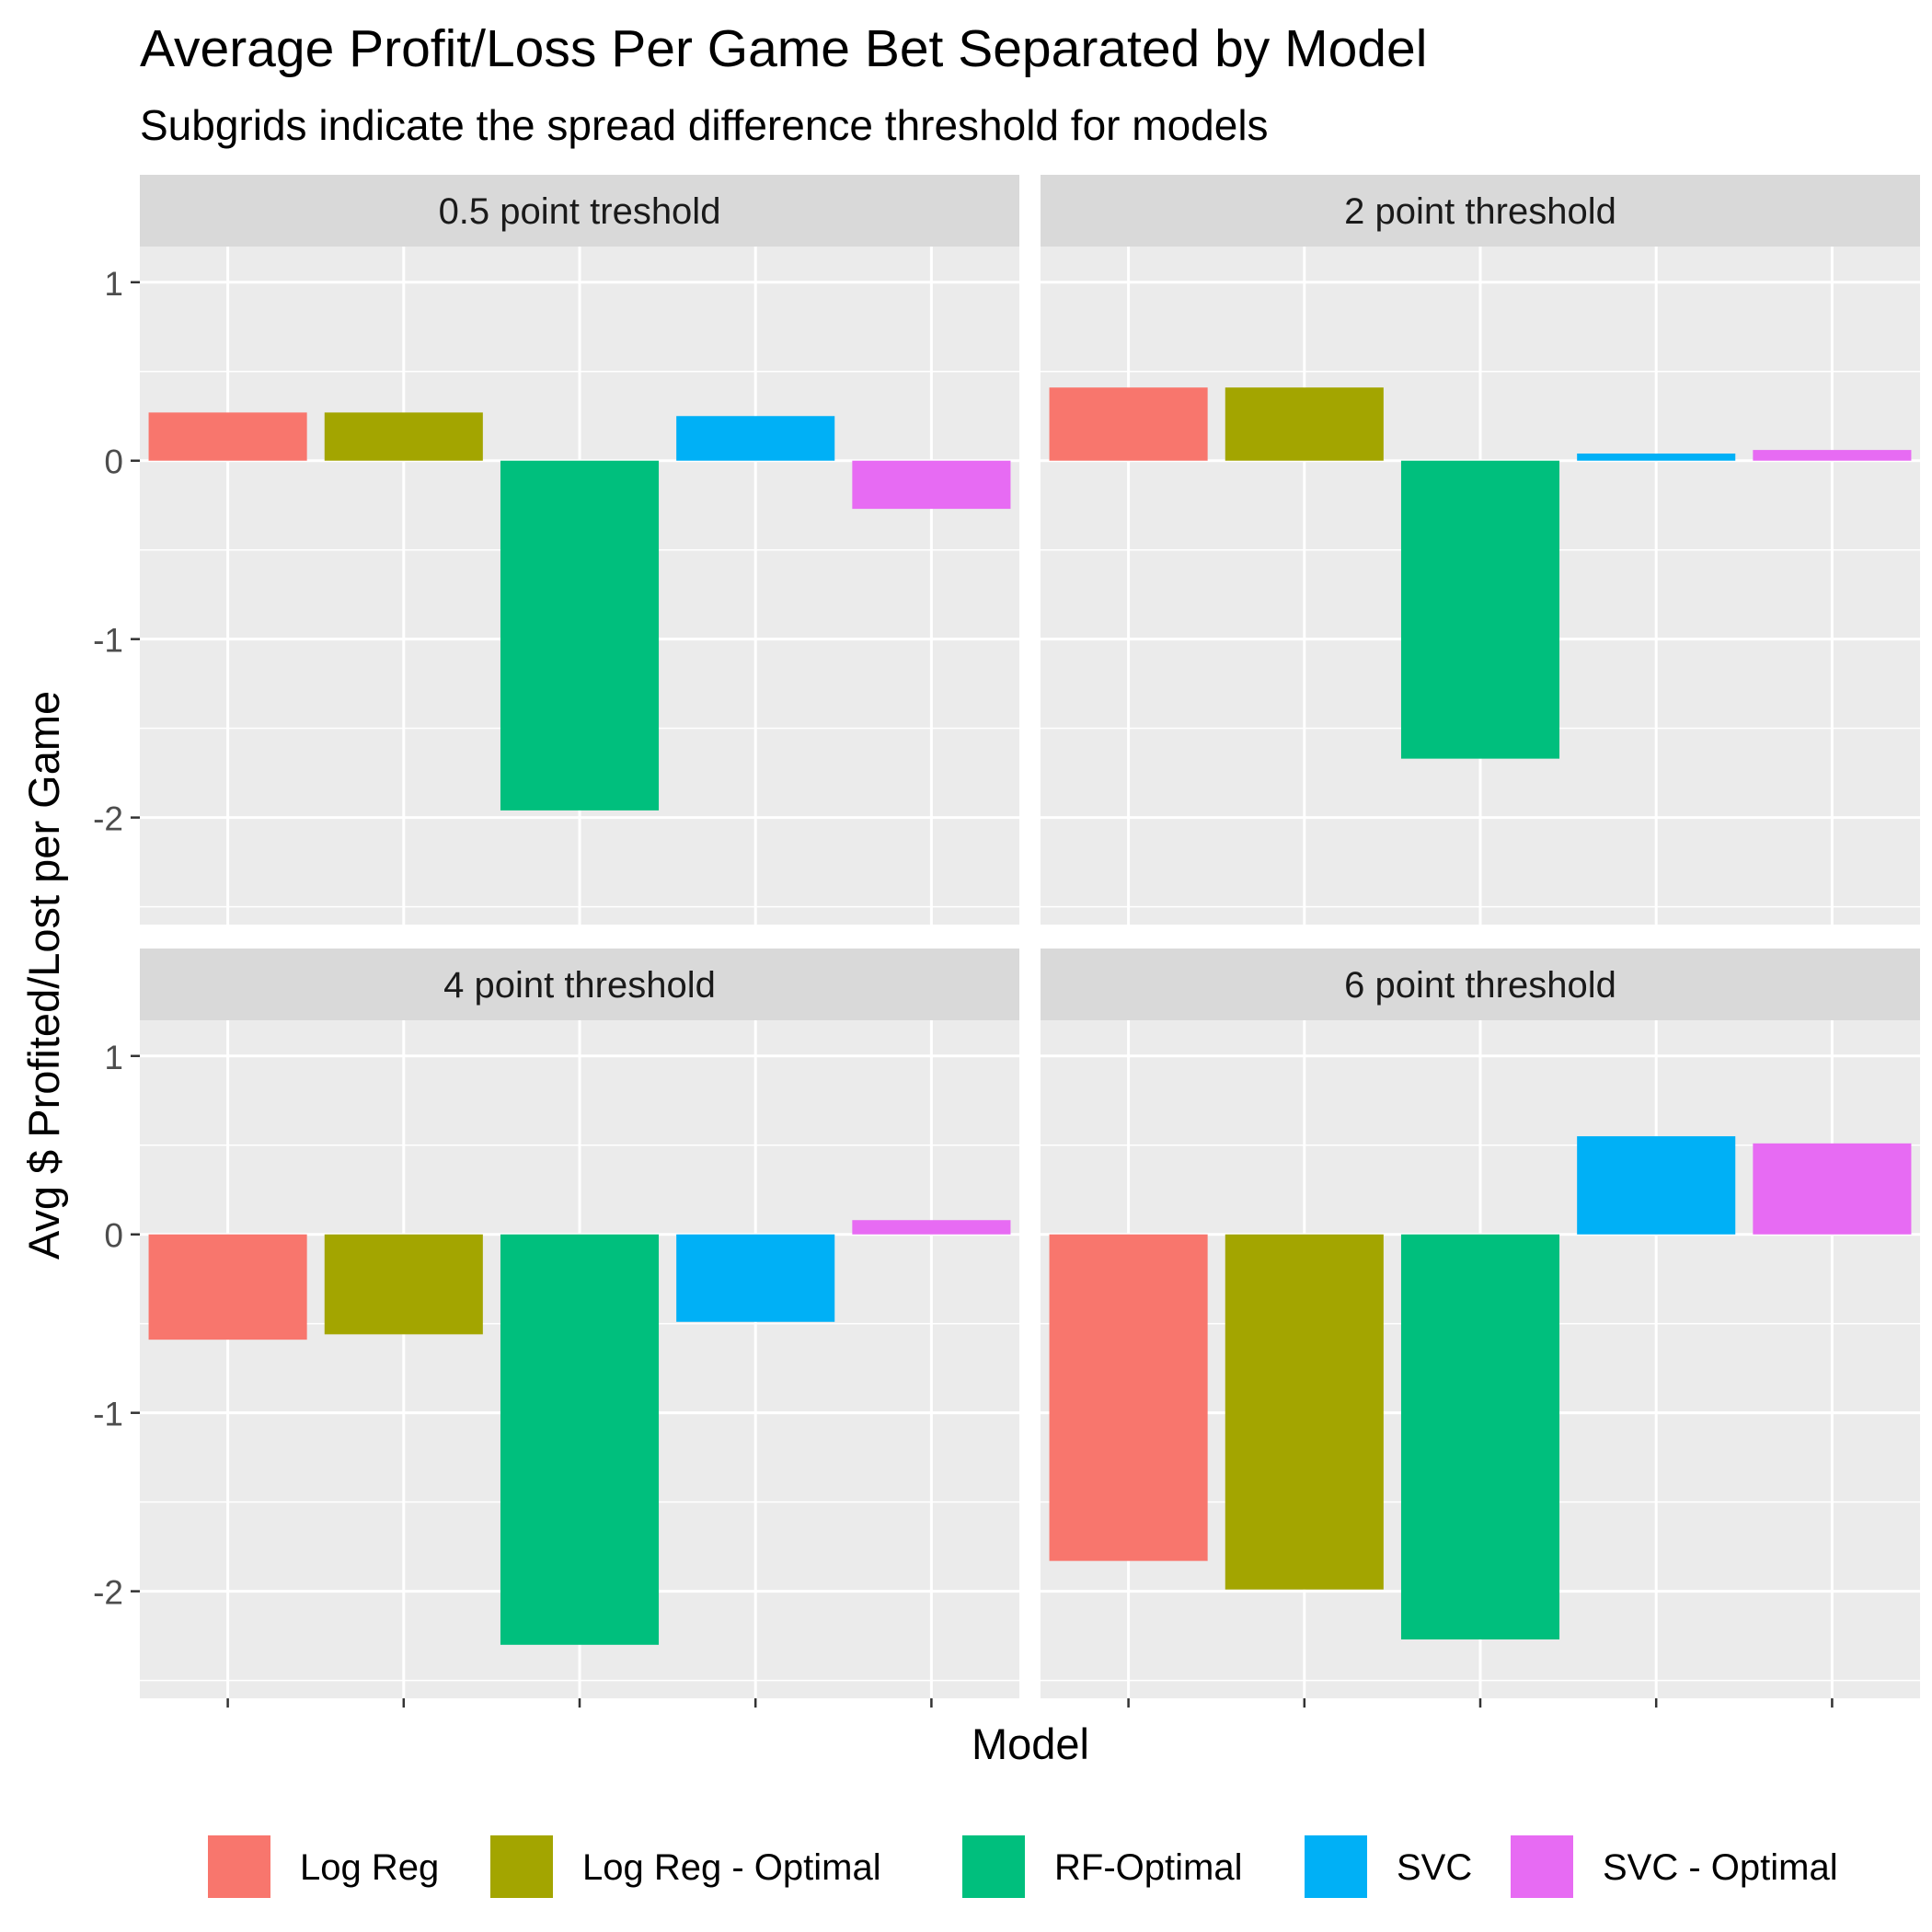  What do you see at coordinates (369, 1867) in the screenshot?
I see `legend-label: Log Reg` at bounding box center [369, 1867].